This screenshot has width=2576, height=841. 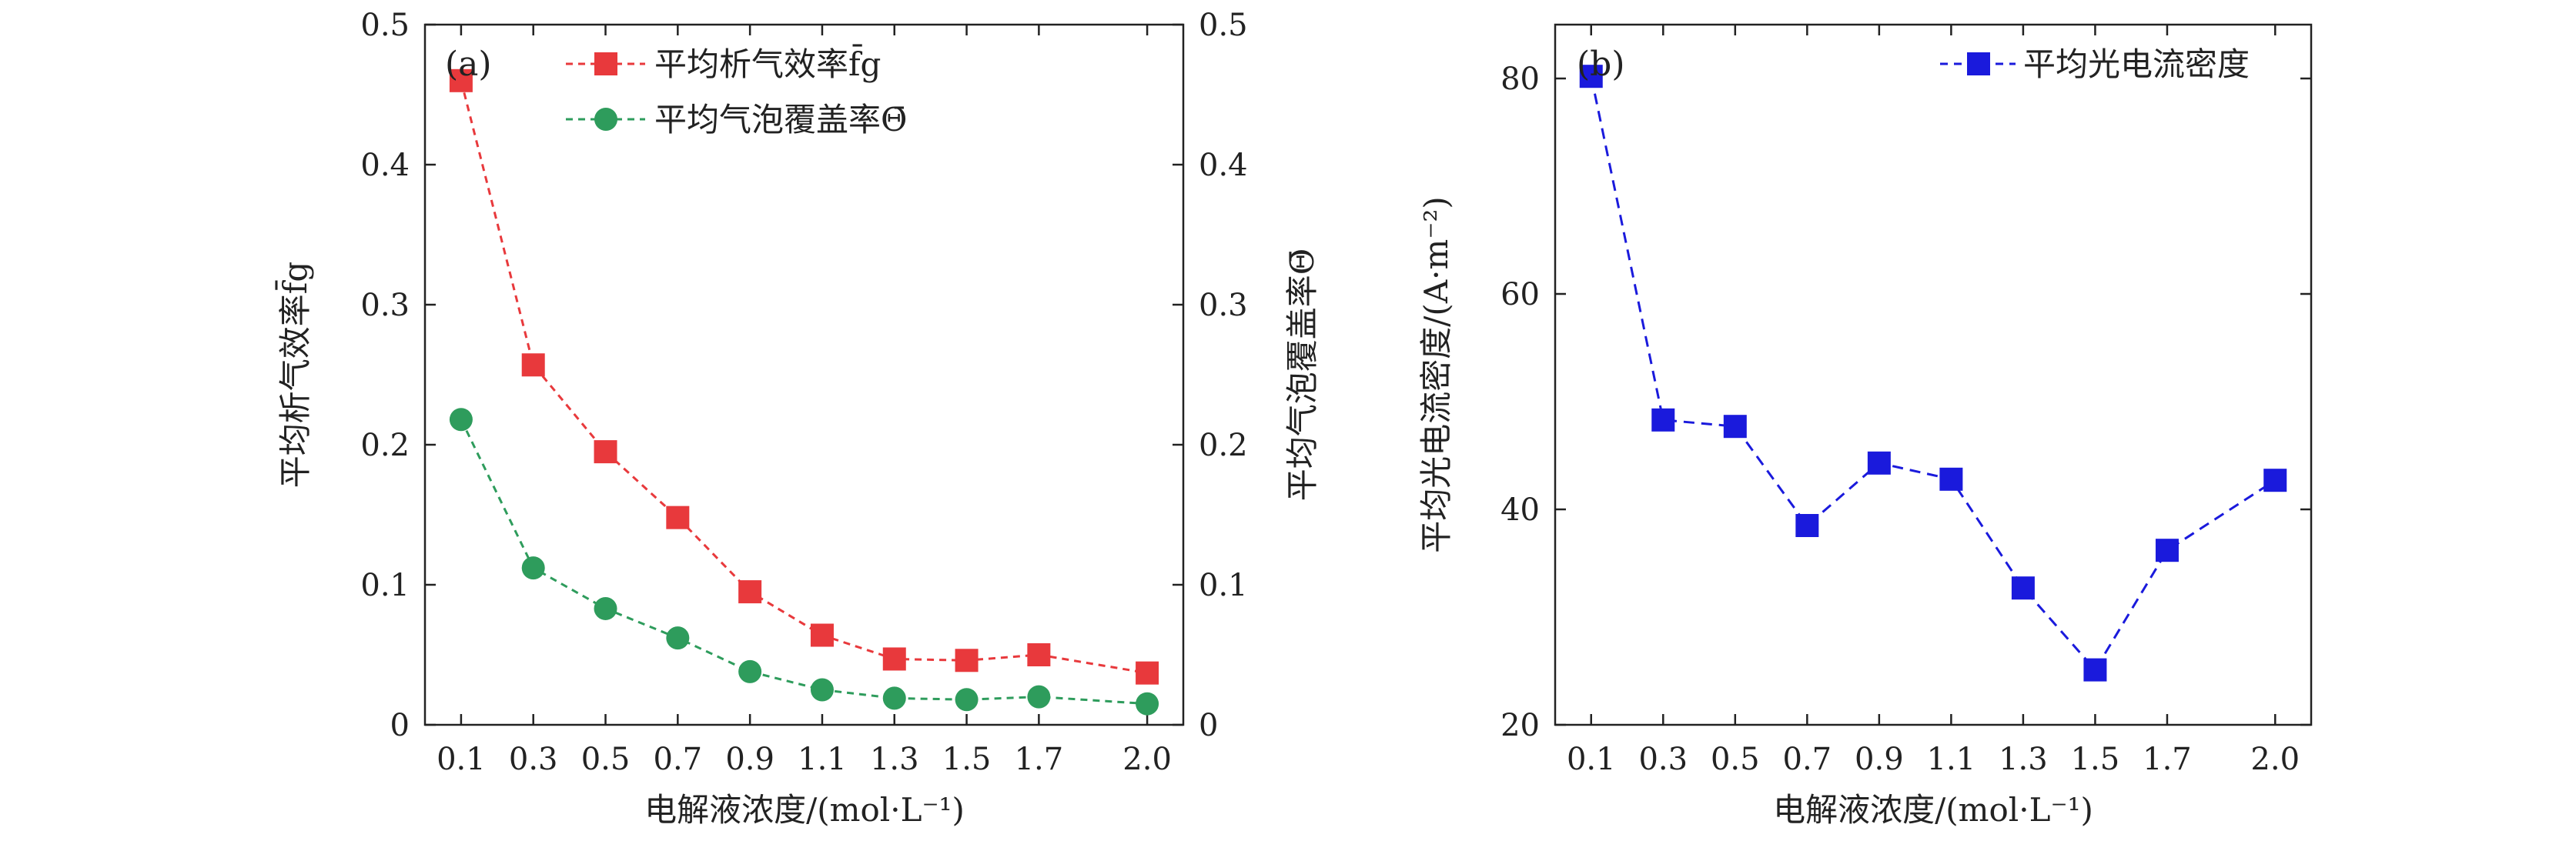 What do you see at coordinates (1211, 375) in the screenshot?
I see `y-ticks-right-a: 0 0.1 0.2 0.3 0.4 0.5` at bounding box center [1211, 375].